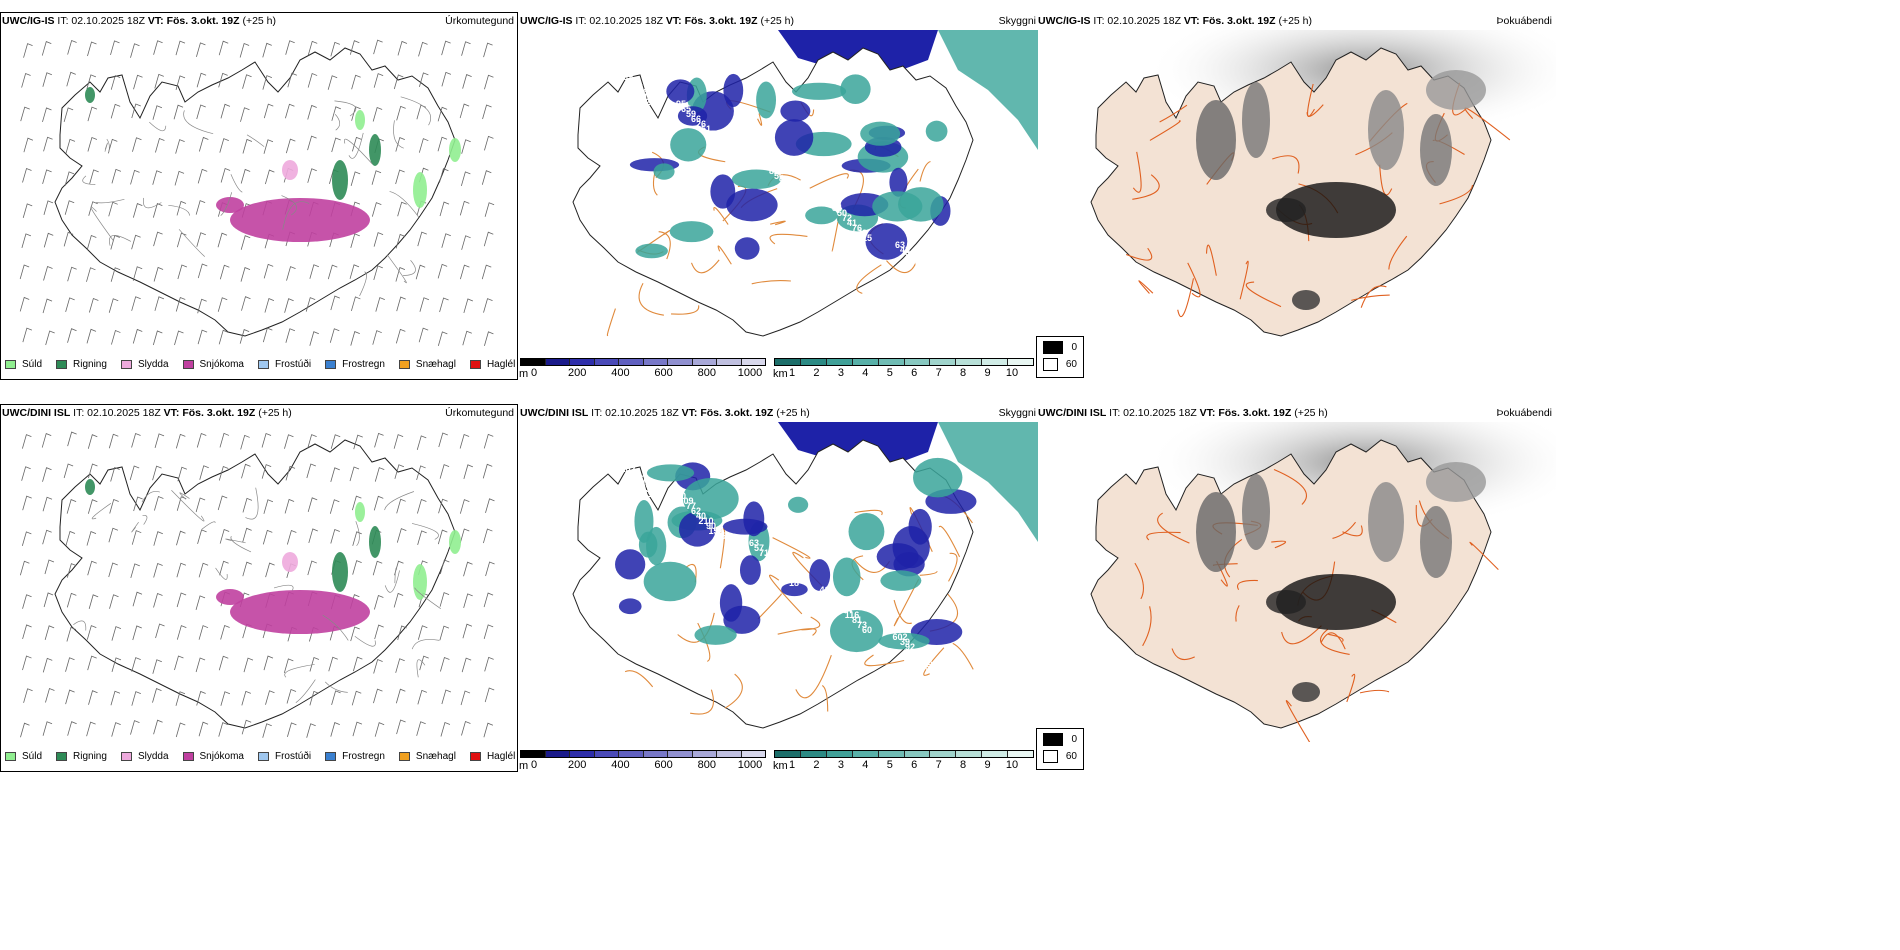  Describe the element at coordinates (81, 756) in the screenshot. I see `legend-item: Rigning` at that location.